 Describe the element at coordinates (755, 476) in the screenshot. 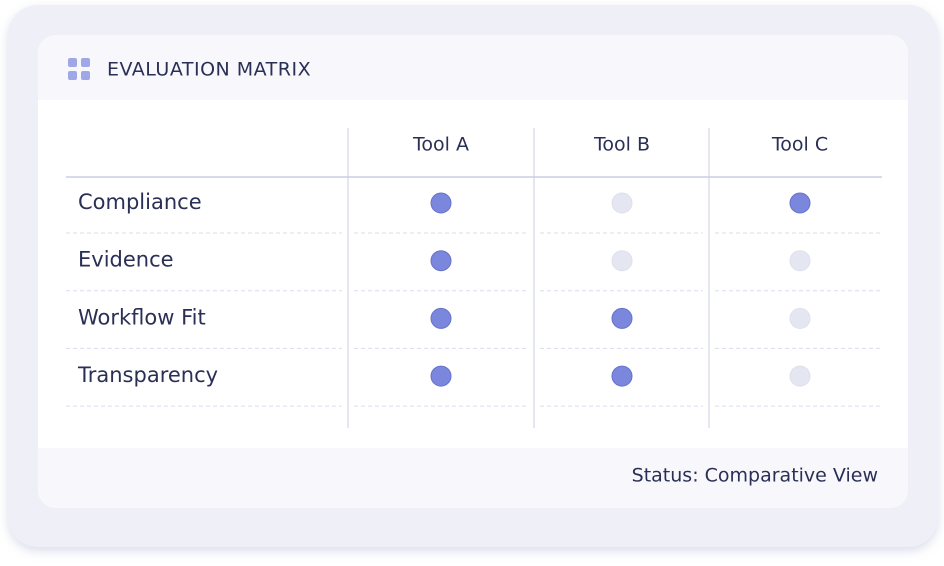

I see `status: Status: Comparative View` at that location.